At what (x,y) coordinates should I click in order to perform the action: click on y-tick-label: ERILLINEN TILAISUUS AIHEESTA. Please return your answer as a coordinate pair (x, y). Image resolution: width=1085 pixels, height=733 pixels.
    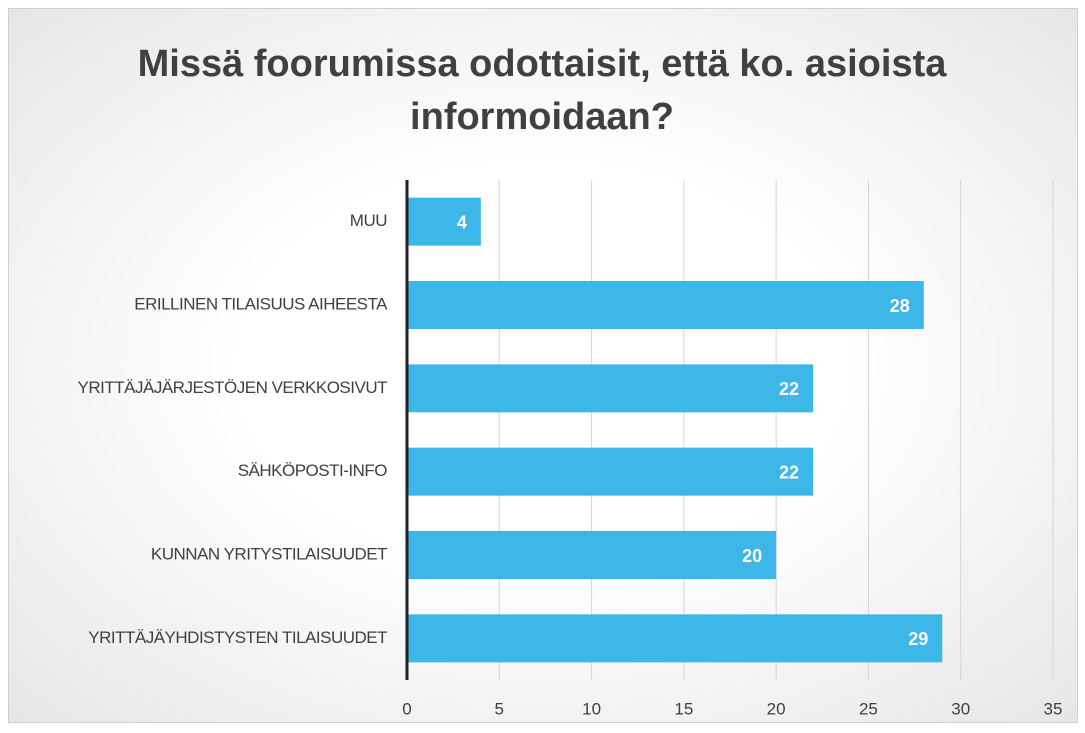
    Looking at the image, I should click on (261, 303).